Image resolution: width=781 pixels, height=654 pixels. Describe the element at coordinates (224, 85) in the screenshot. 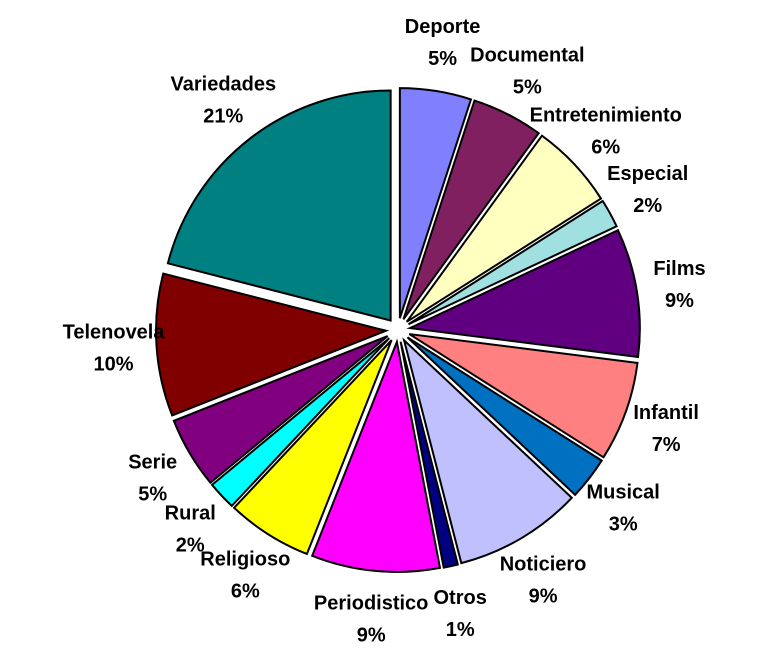

I see `slice-label: Variedades` at that location.